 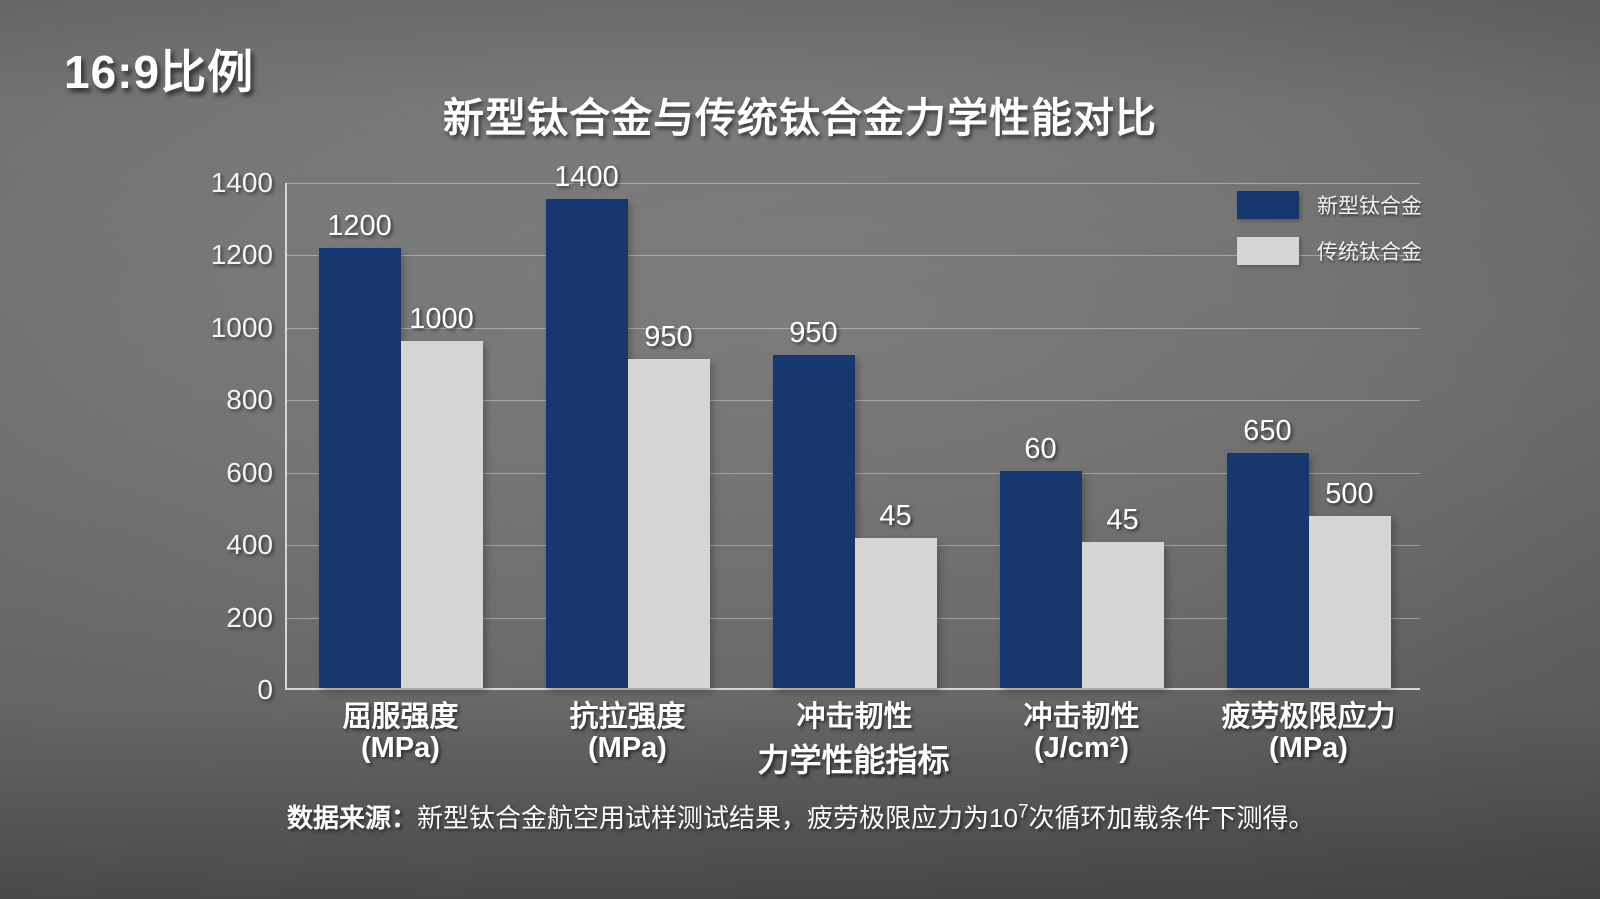 I want to click on bar-series1-group1, so click(x=668, y=523).